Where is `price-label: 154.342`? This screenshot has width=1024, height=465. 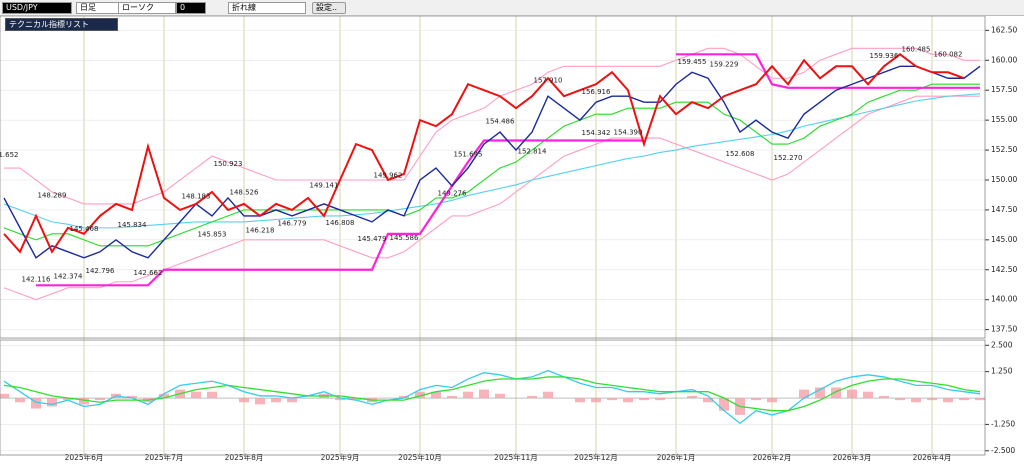 price-label: 154.342 is located at coordinates (596, 133).